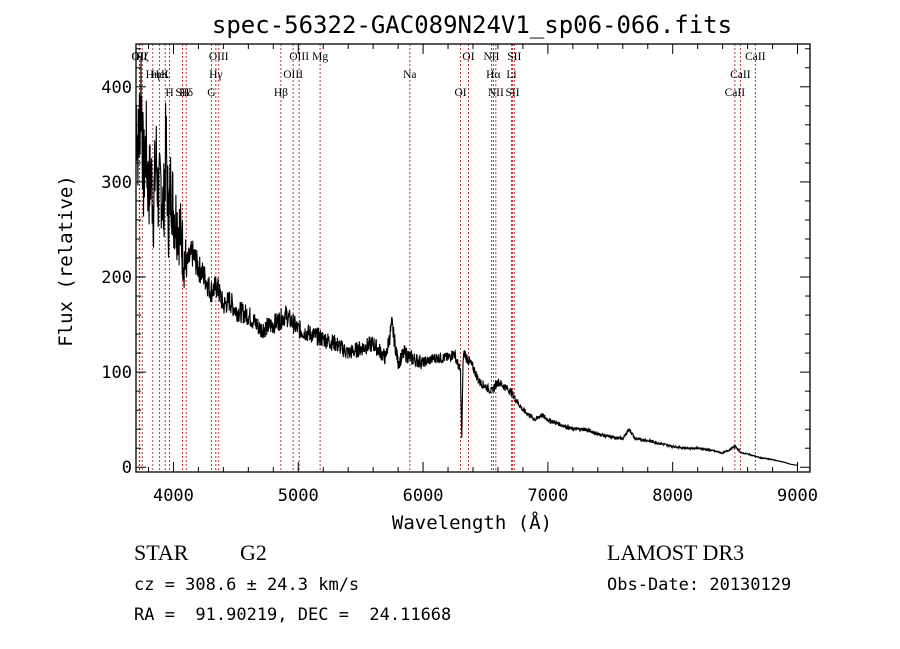  I want to click on line-marker-label: Na, so click(409, 75).